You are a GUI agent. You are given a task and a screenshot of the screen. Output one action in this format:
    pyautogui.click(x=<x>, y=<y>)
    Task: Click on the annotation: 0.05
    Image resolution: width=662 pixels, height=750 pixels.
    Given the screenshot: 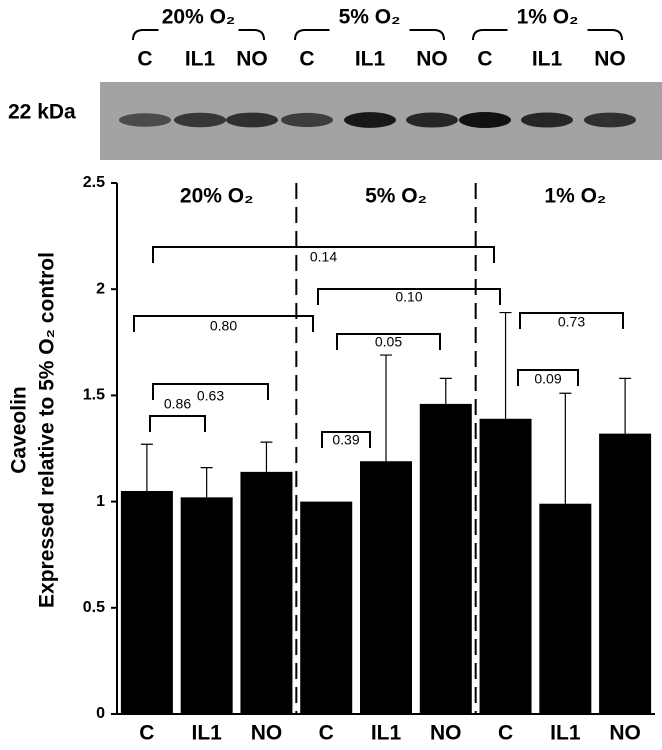 What is the action you would take?
    pyautogui.click(x=388, y=342)
    